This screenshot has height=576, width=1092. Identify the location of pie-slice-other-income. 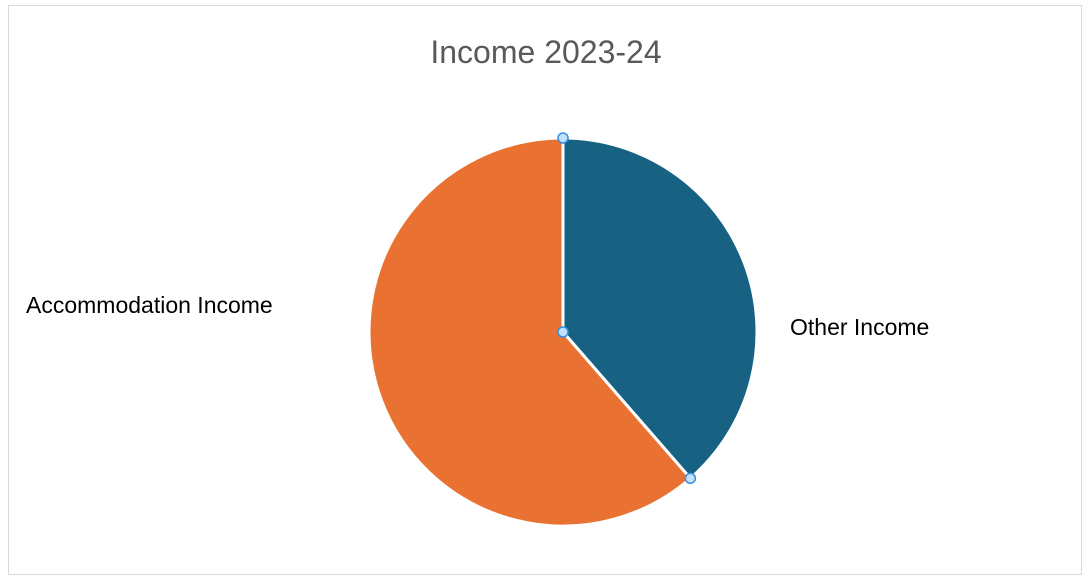
(660, 308).